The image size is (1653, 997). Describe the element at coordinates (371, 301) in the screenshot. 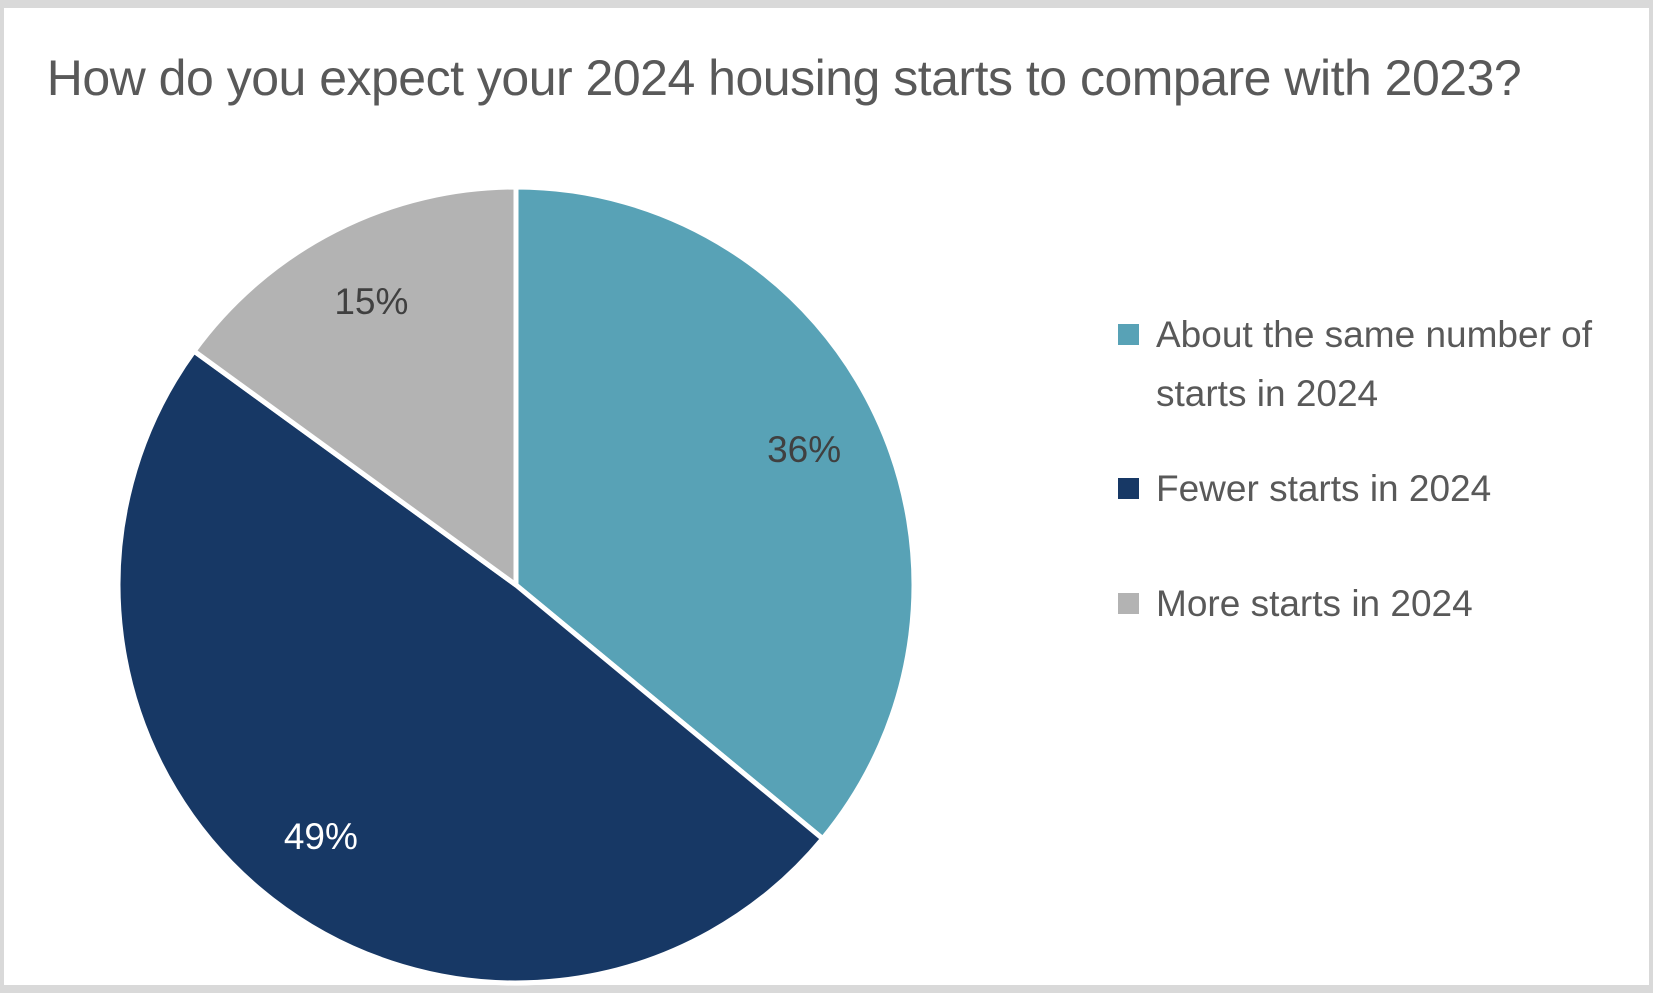

I see `pie-data-label: 15%` at that location.